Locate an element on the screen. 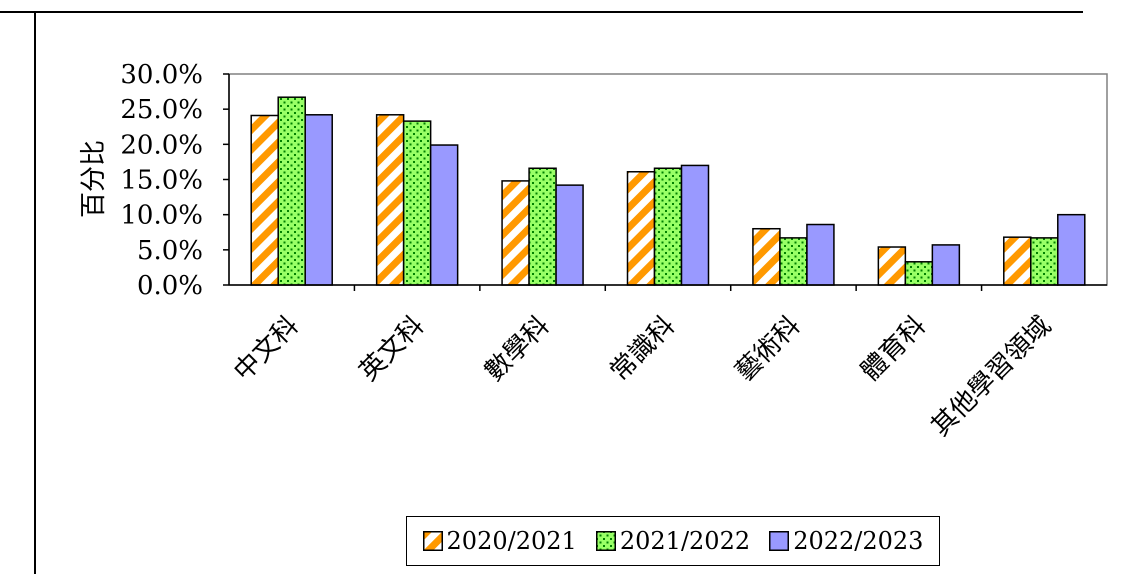  frame-top-line is located at coordinates (567, 12).